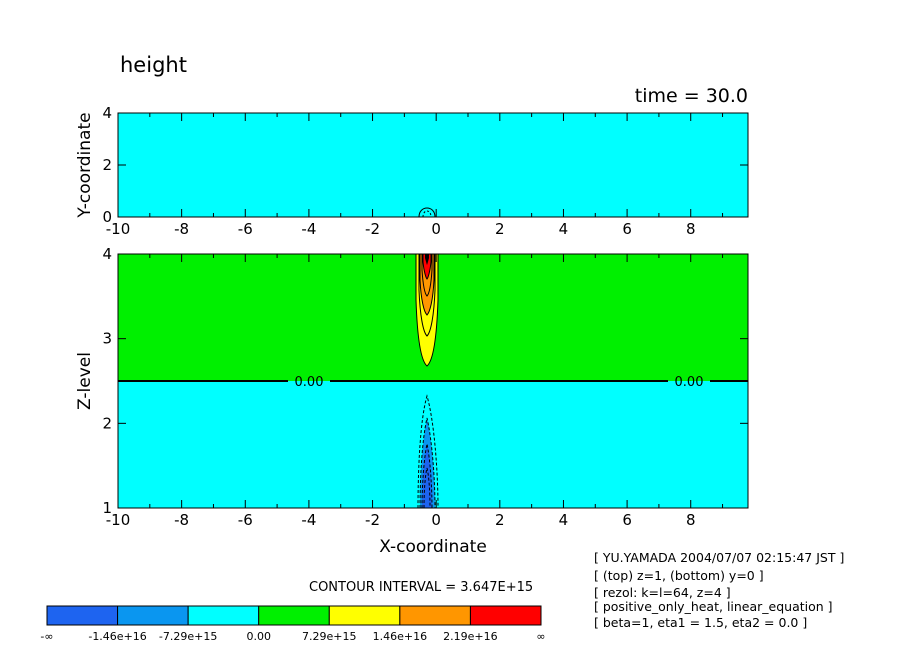 This screenshot has height=654, width=904. Describe the element at coordinates (153, 65) in the screenshot. I see `chart-title: height` at that location.